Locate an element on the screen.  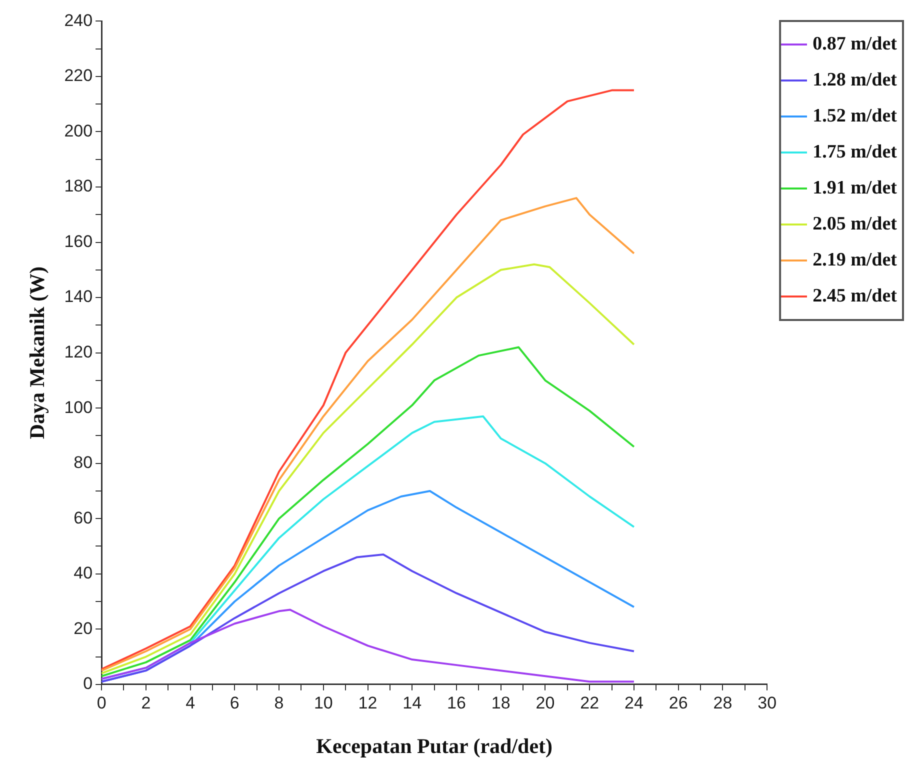
legend-label: 1.75 m/det is located at coordinates (855, 151).